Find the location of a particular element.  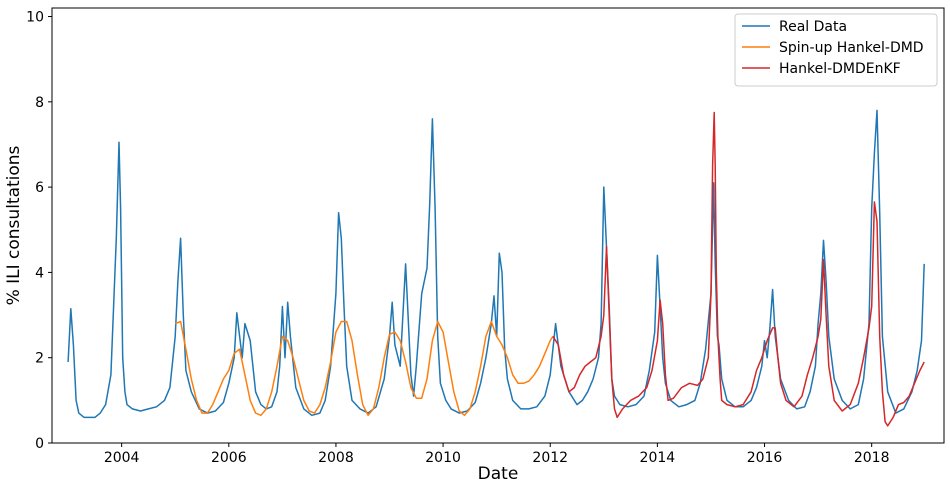

y-tick-label: 10 is located at coordinates (35, 18).